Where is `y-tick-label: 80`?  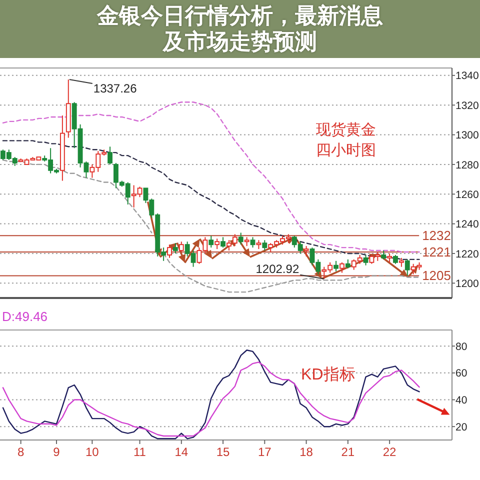
y-tick-label: 80 is located at coordinates (462, 346).